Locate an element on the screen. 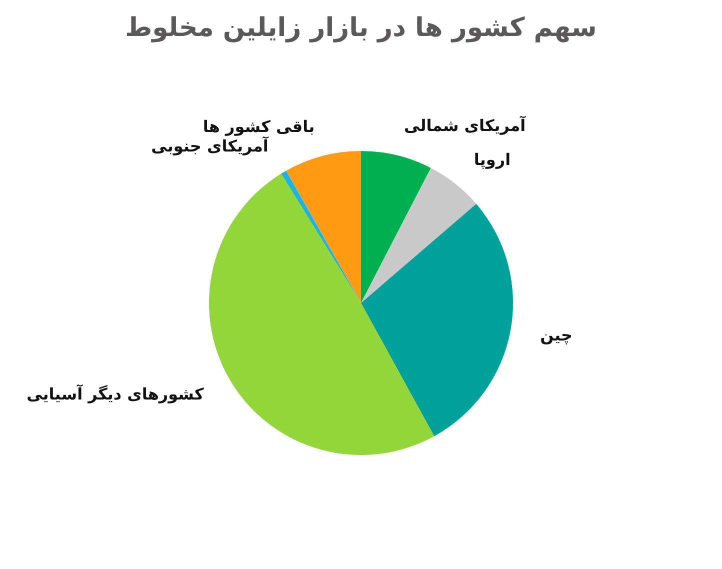 The image size is (722, 569). slice-label: اروپا is located at coordinates (492, 160).